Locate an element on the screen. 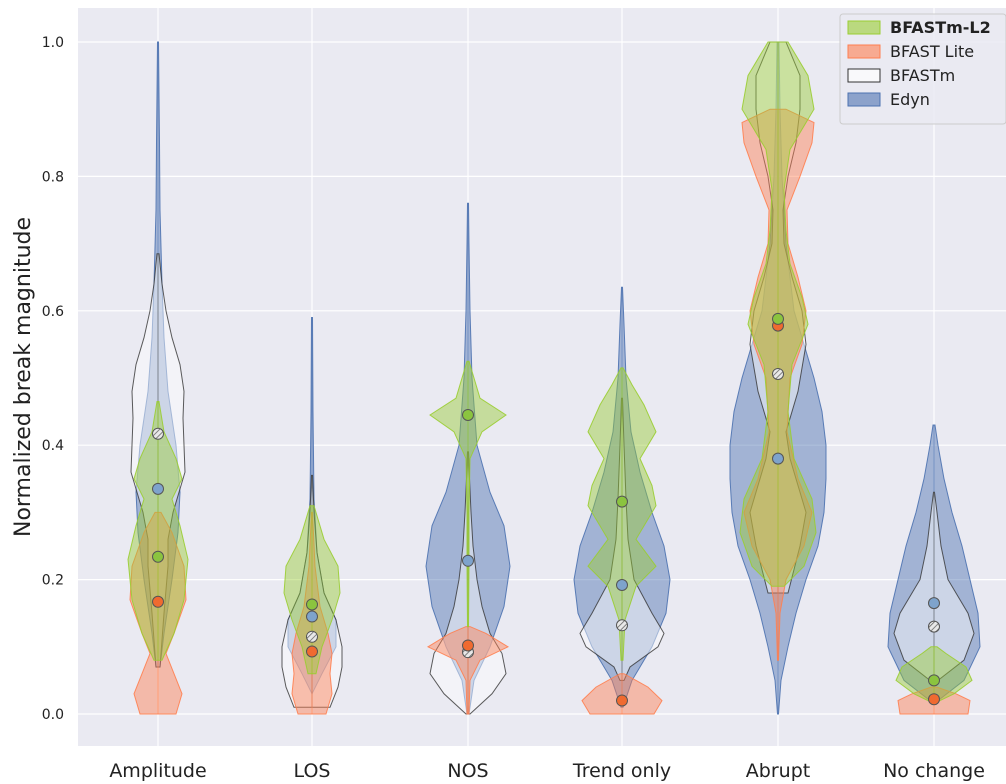  x-category-label: Abrupt is located at coordinates (778, 771).